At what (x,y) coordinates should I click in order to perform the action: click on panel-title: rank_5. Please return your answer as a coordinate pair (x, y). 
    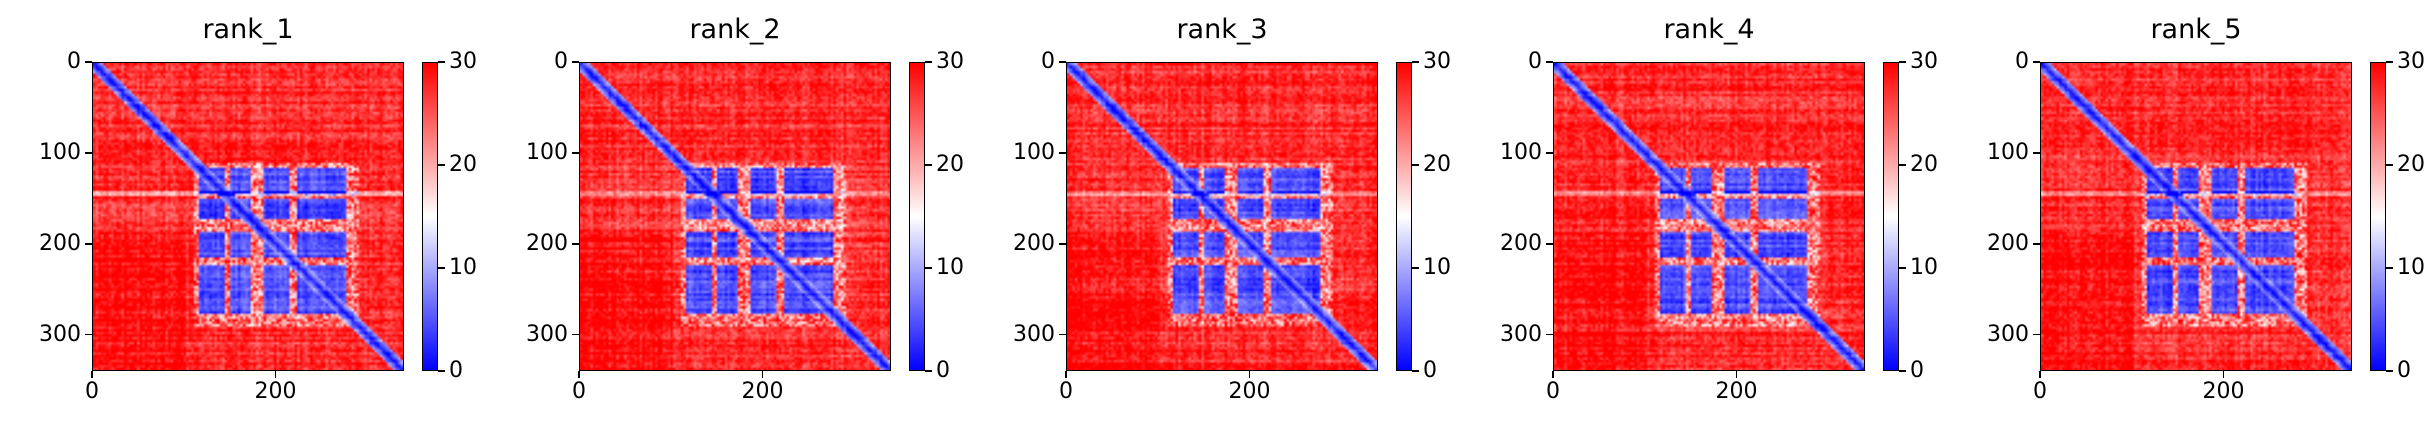
    Looking at the image, I should click on (2196, 29).